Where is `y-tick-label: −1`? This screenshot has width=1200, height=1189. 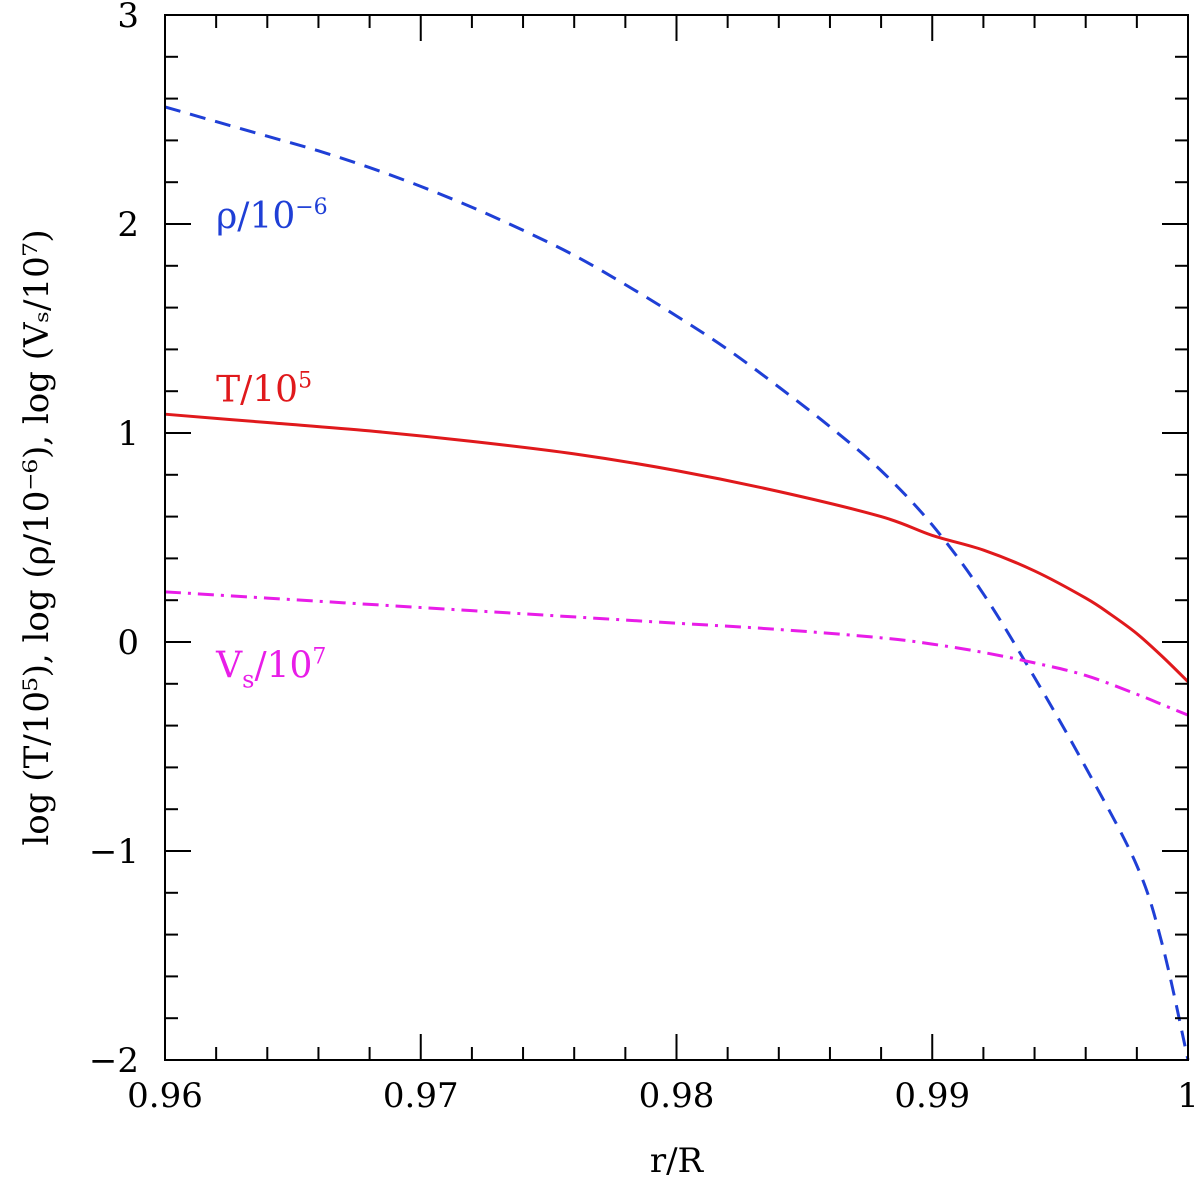
y-tick-label: −1 is located at coordinates (114, 852).